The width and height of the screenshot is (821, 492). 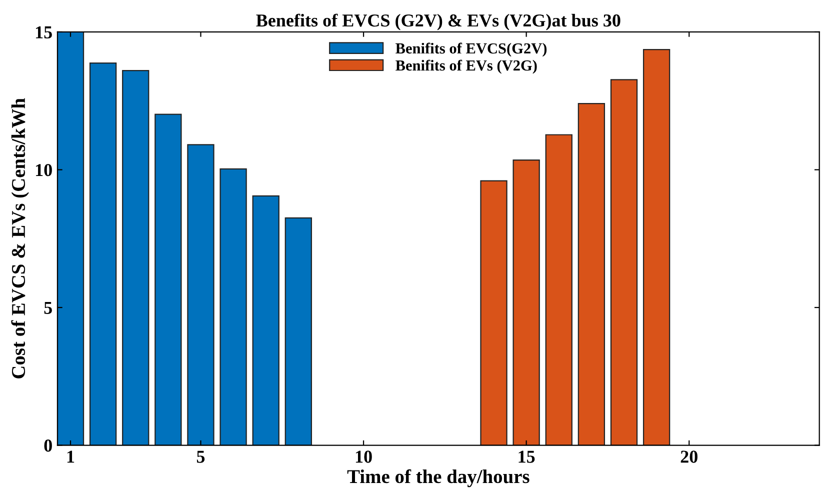 I want to click on y-tick-label: 15, so click(x=44, y=32).